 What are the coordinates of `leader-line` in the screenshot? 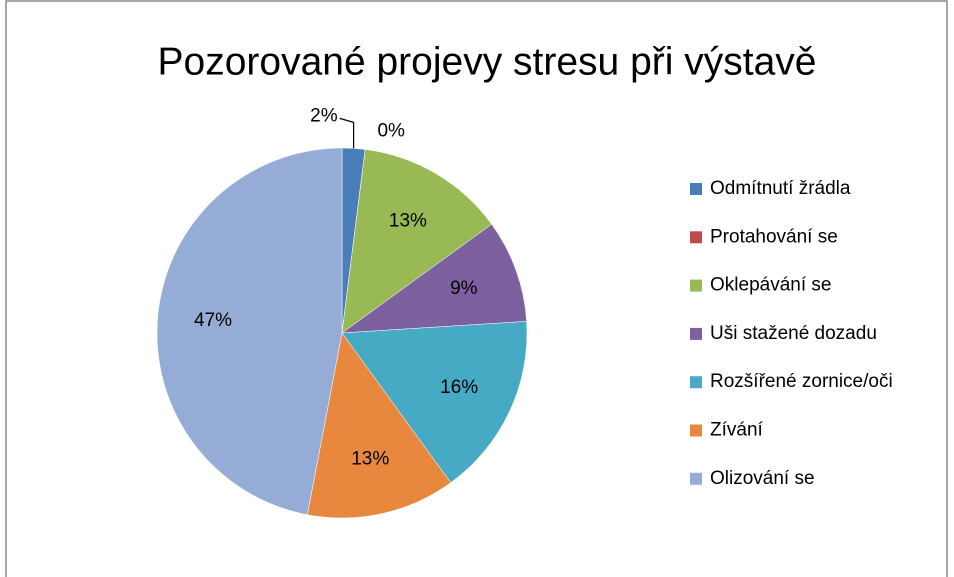 It's located at (347, 133).